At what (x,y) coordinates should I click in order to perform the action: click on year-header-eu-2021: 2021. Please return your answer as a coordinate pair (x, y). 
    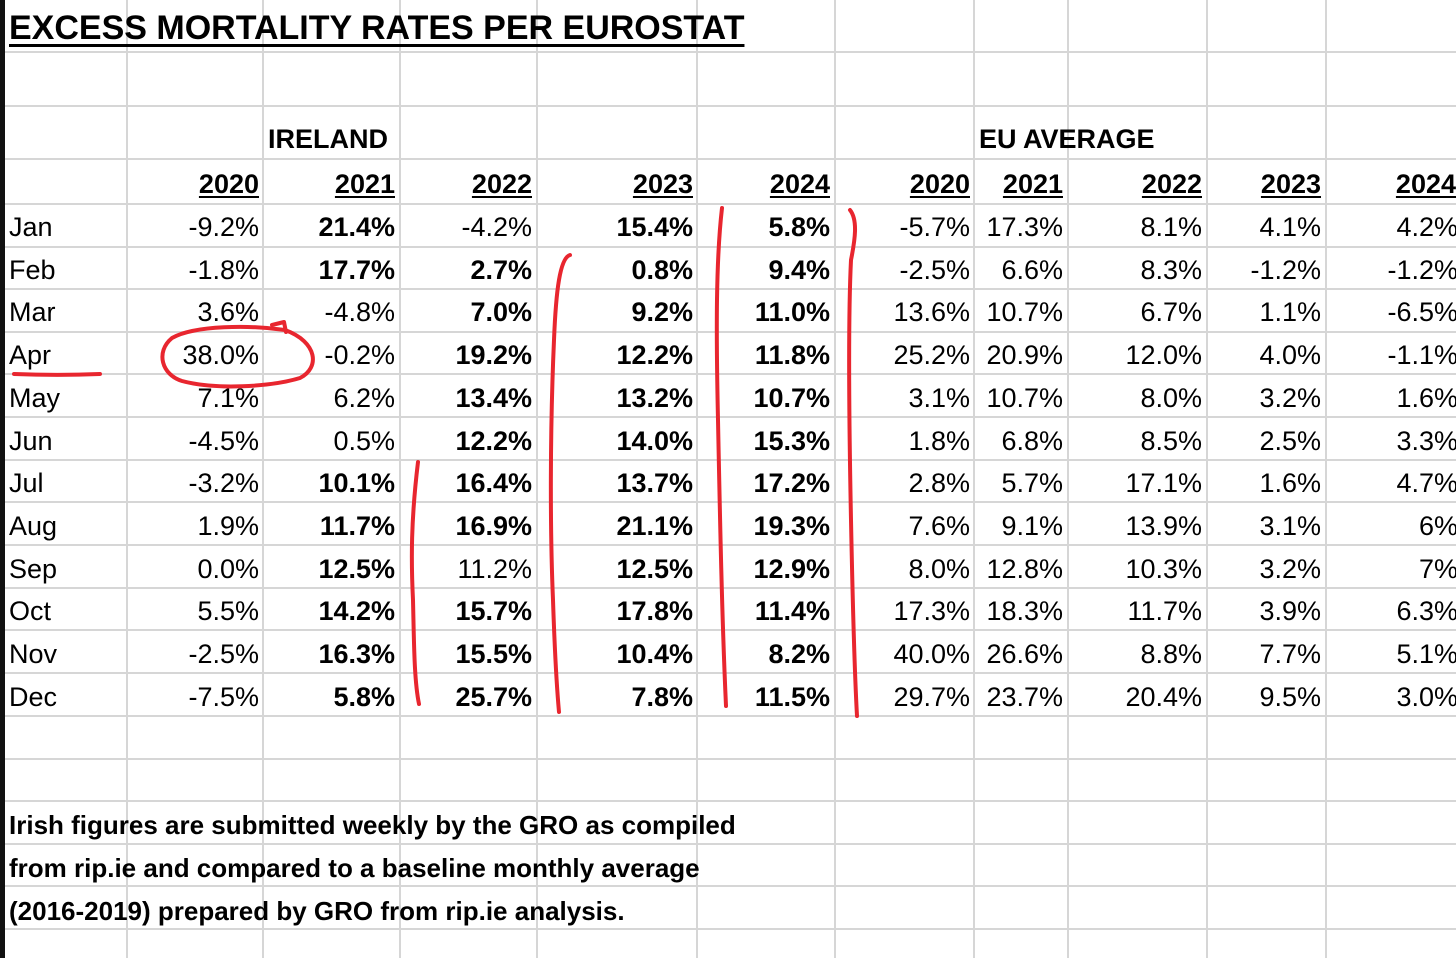
    Looking at the image, I should click on (1032, 184).